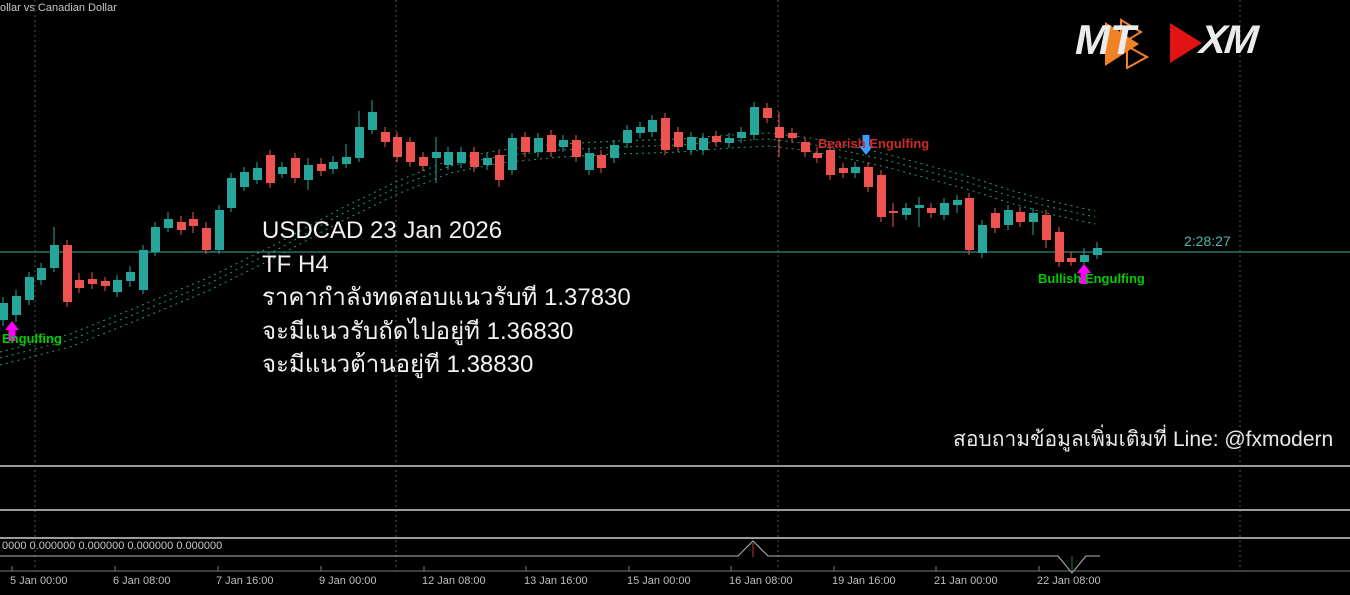 The height and width of the screenshot is (595, 1350). Describe the element at coordinates (1228, 40) in the screenshot. I see `xm-logo-text: XM` at that location.